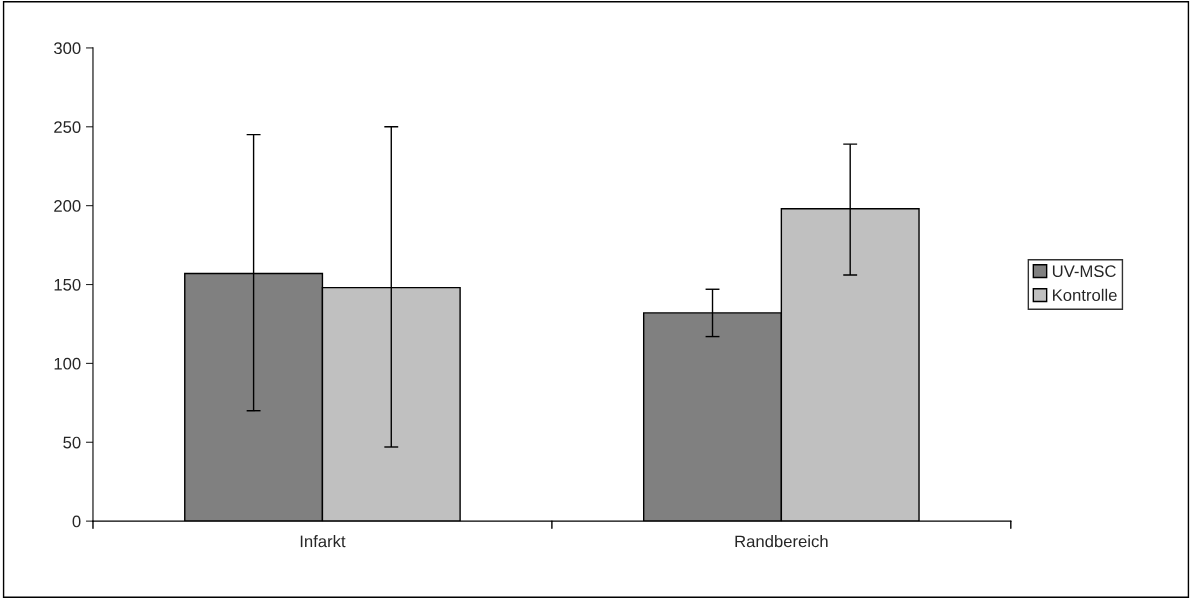 The height and width of the screenshot is (599, 1192). What do you see at coordinates (781, 541) in the screenshot?
I see `x-tick-label: Randbereich` at bounding box center [781, 541].